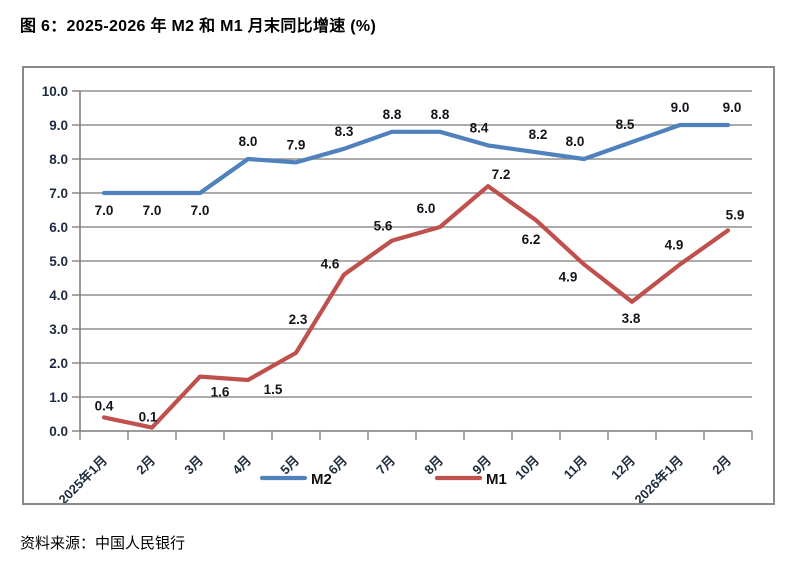 Image resolution: width=800 pixels, height=571 pixels. Describe the element at coordinates (58, 431) in the screenshot. I see `y-axis-label: 0.0` at that location.